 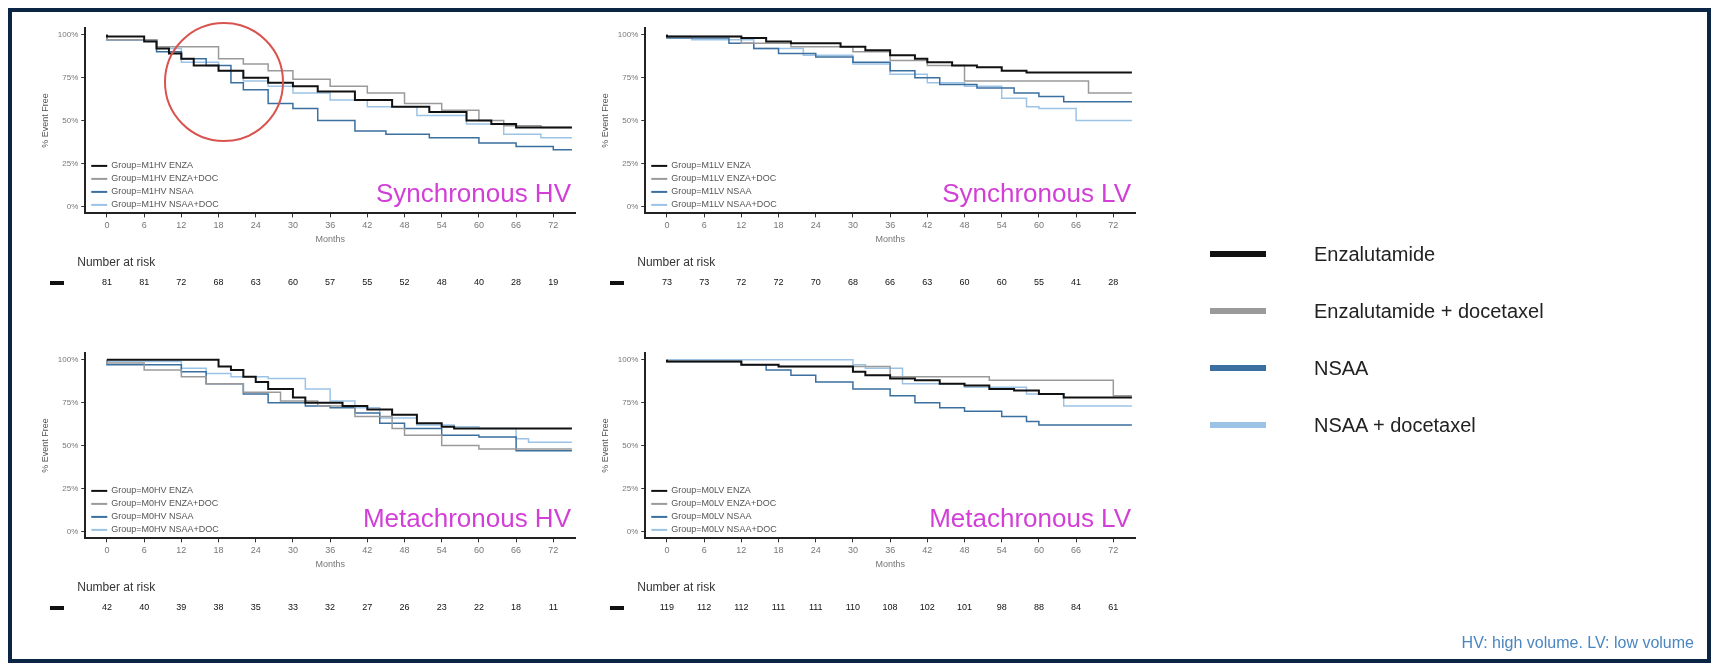 I want to click on legend-label: Group=M1LV ENZA, so click(x=711, y=165).